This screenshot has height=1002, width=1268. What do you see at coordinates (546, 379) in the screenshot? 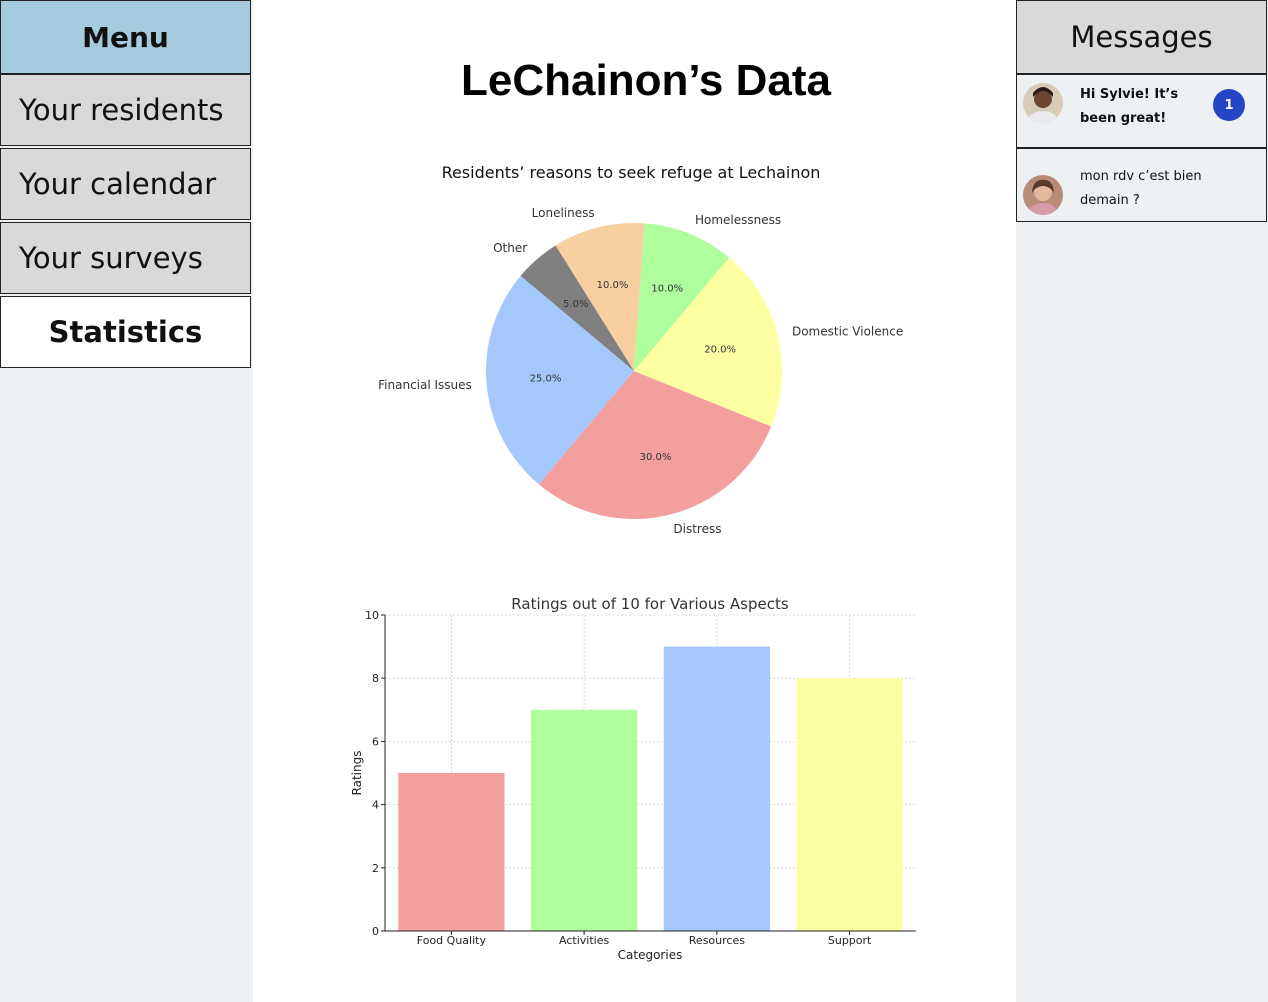
I see `pie-pct-label: 25.0%` at bounding box center [546, 379].